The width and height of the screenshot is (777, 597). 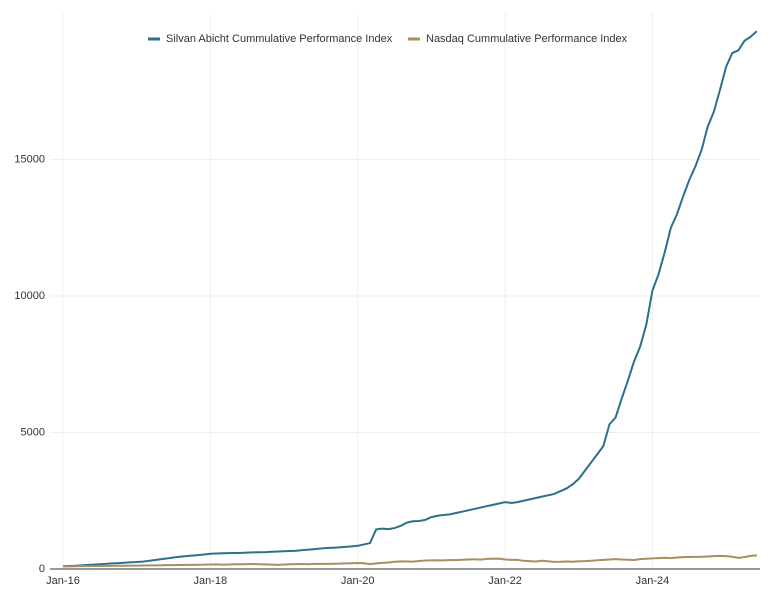 What do you see at coordinates (42, 569) in the screenshot?
I see `y-tick-label: 0` at bounding box center [42, 569].